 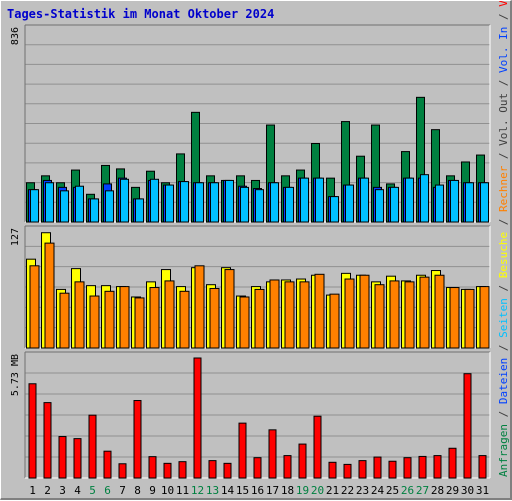 What do you see at coordinates (137, 490) in the screenshot?
I see `x-tick-label: 8` at bounding box center [137, 490].